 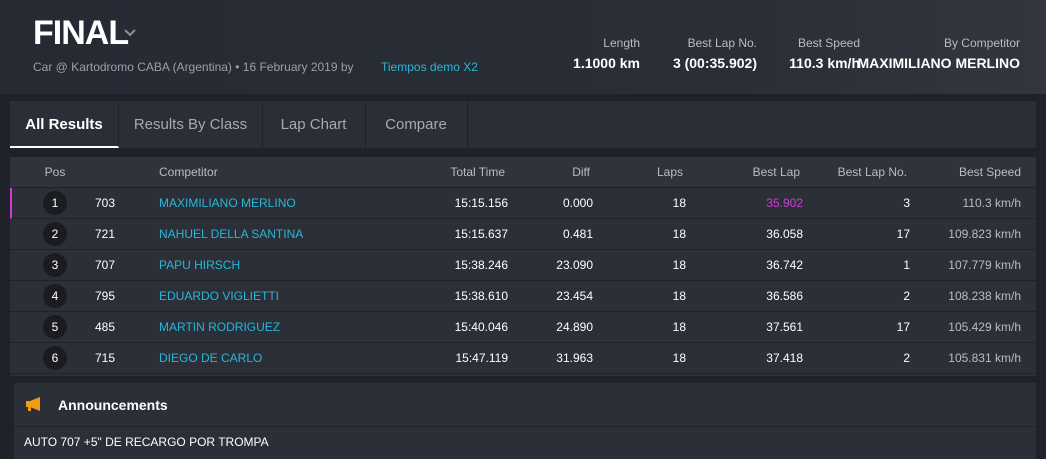 What do you see at coordinates (577, 203) in the screenshot?
I see `cell: 0.000` at bounding box center [577, 203].